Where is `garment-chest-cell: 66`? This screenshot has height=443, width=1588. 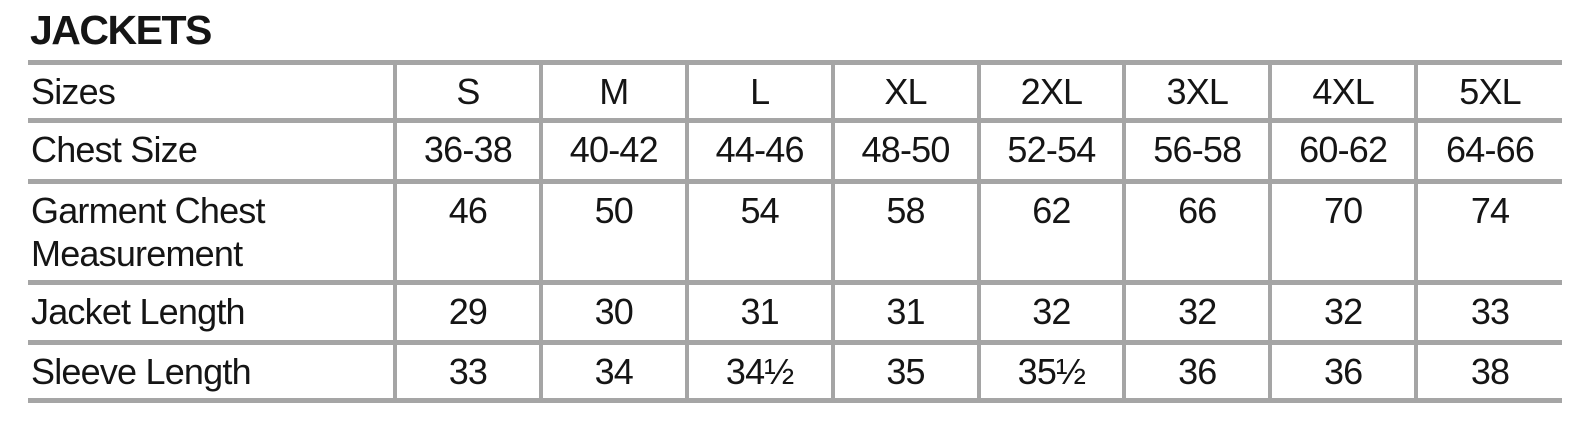 garment-chest-cell: 66 is located at coordinates (1196, 231).